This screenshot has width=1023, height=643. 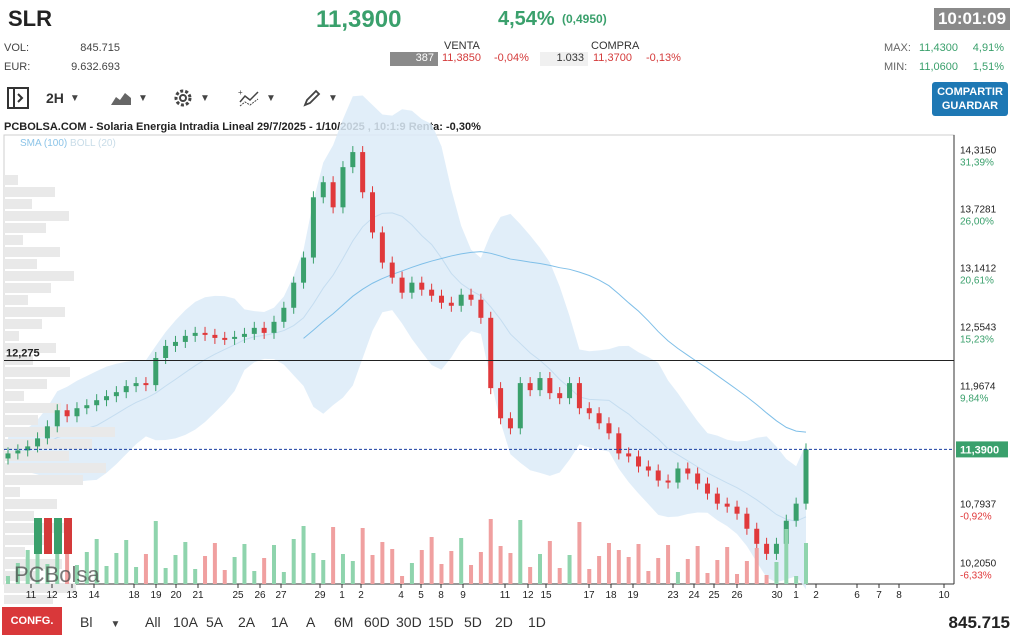 I want to click on range-button-5d: 5D, so click(x=473, y=622).